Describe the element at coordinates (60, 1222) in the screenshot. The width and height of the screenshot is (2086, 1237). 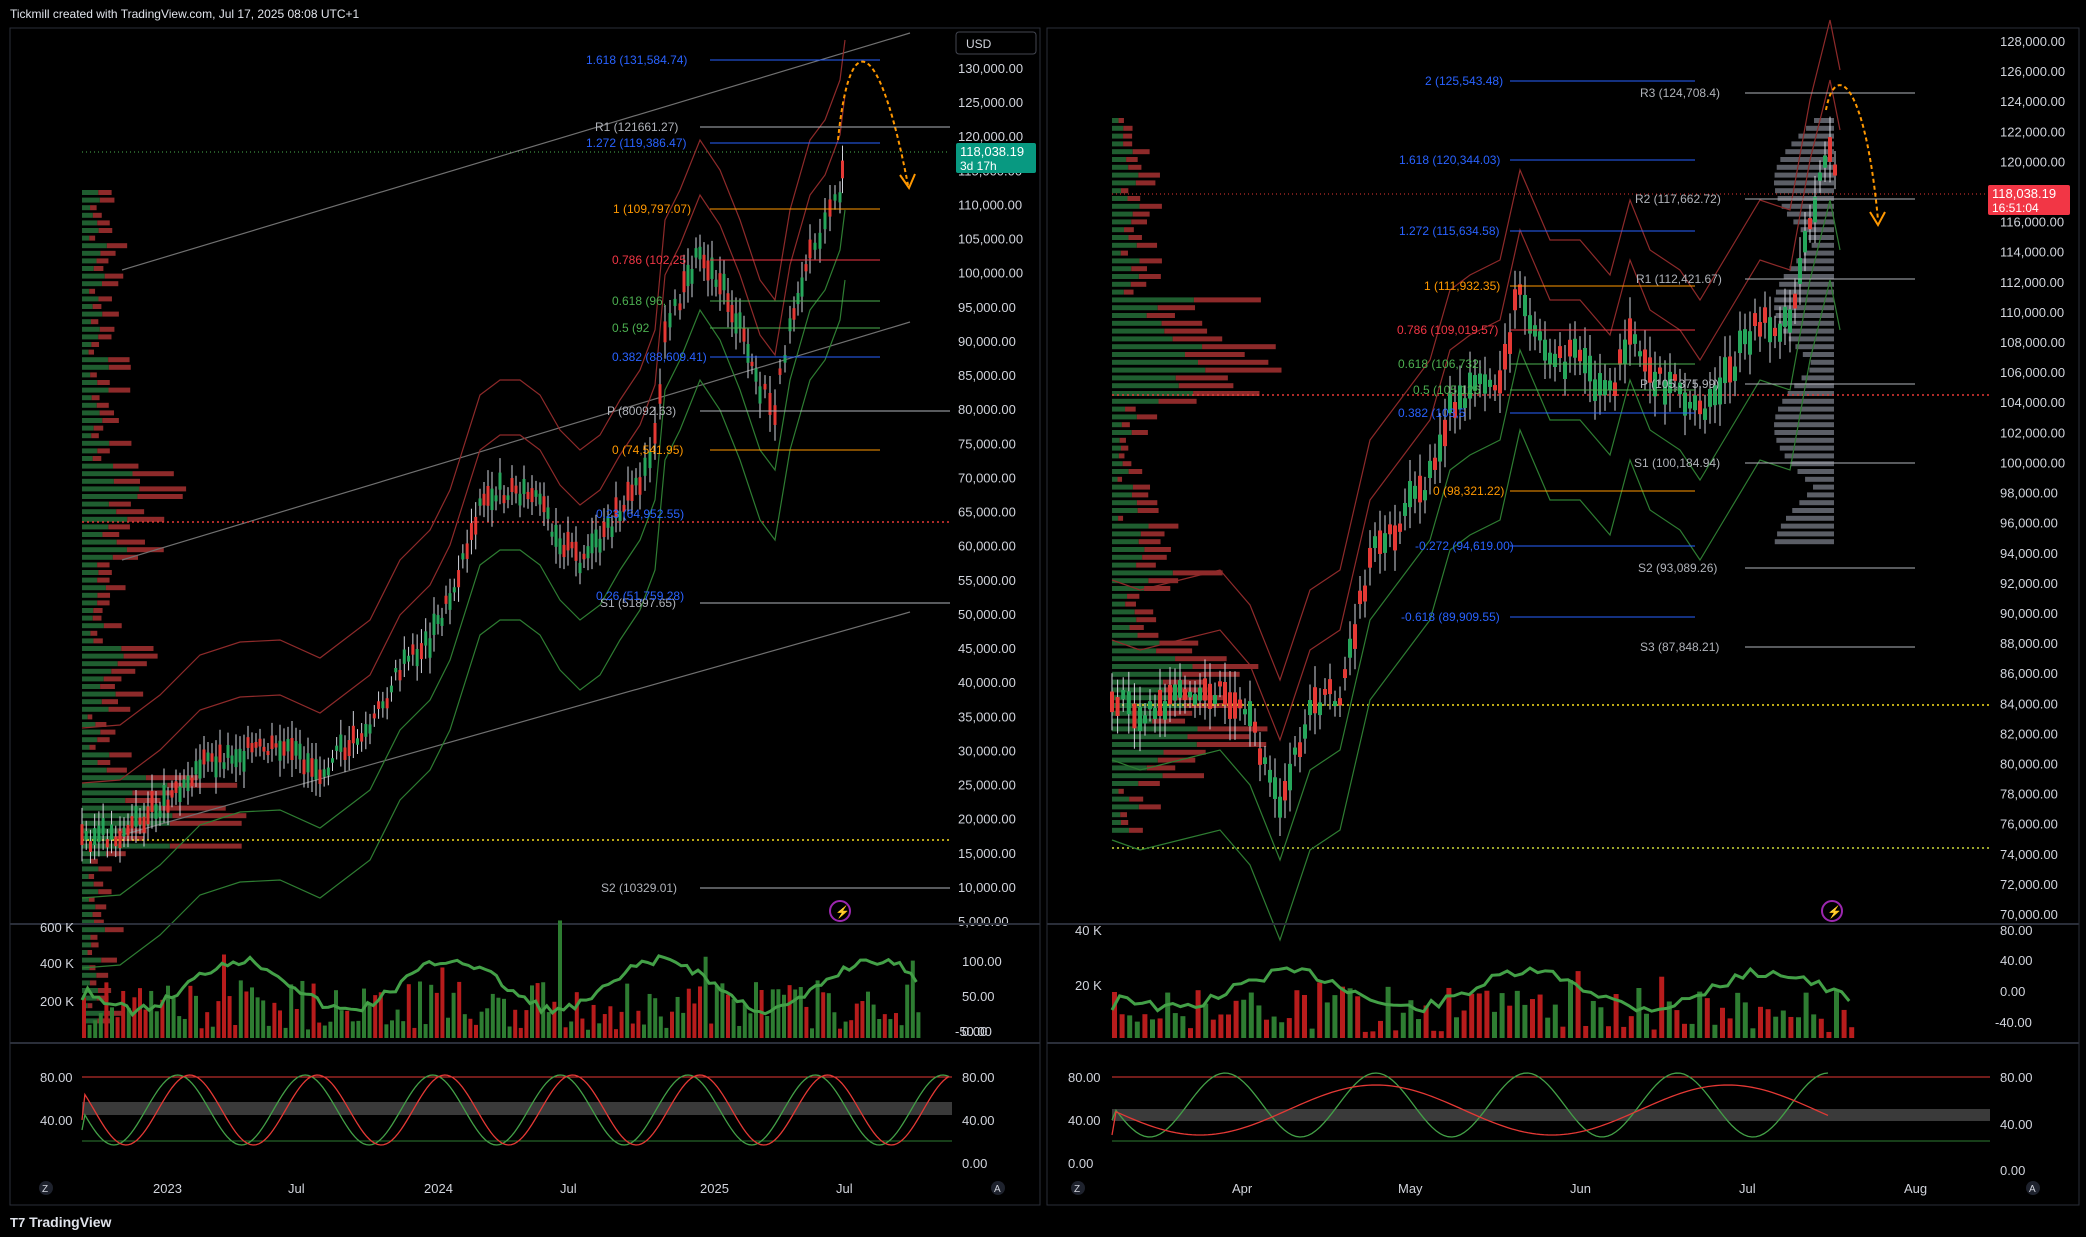
I see `tradingview-logo: T7 TradingView` at that location.